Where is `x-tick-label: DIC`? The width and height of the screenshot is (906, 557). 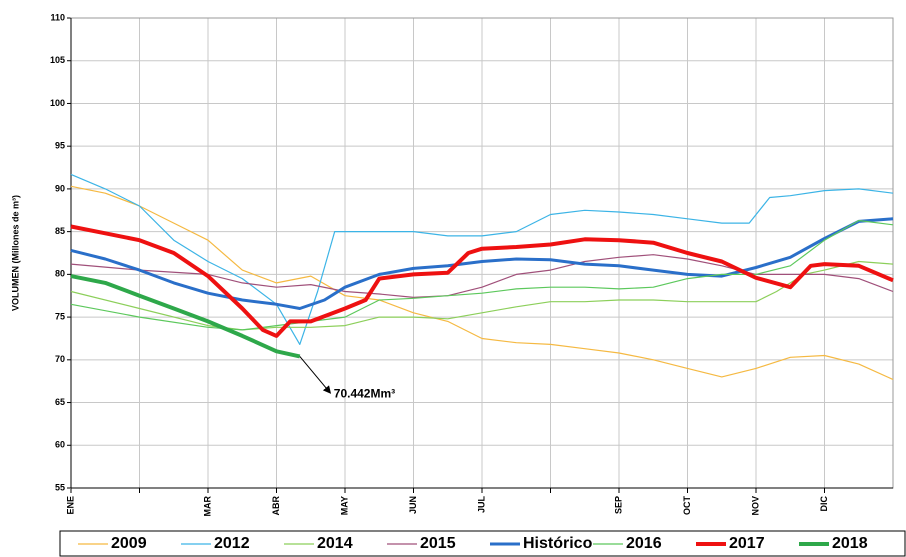
x-tick-label: DIC is located at coordinates (824, 504).